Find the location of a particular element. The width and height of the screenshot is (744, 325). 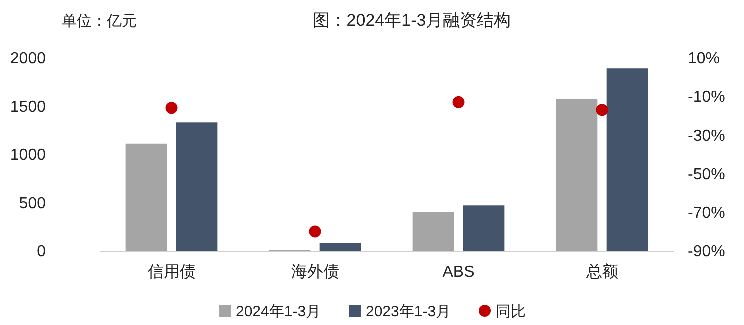

legend-label: 2024年1-3月 is located at coordinates (279, 311).